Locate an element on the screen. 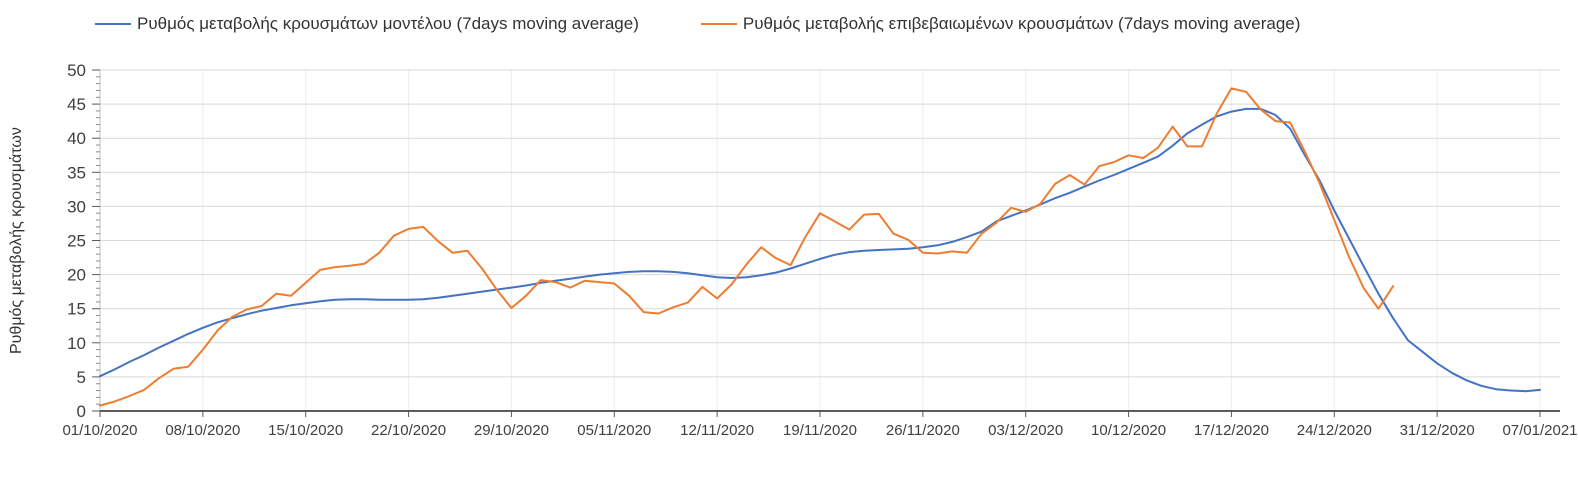 Image resolution: width=1578 pixels, height=491 pixels. x-tick-label: 19/11/2020 is located at coordinates (820, 430).